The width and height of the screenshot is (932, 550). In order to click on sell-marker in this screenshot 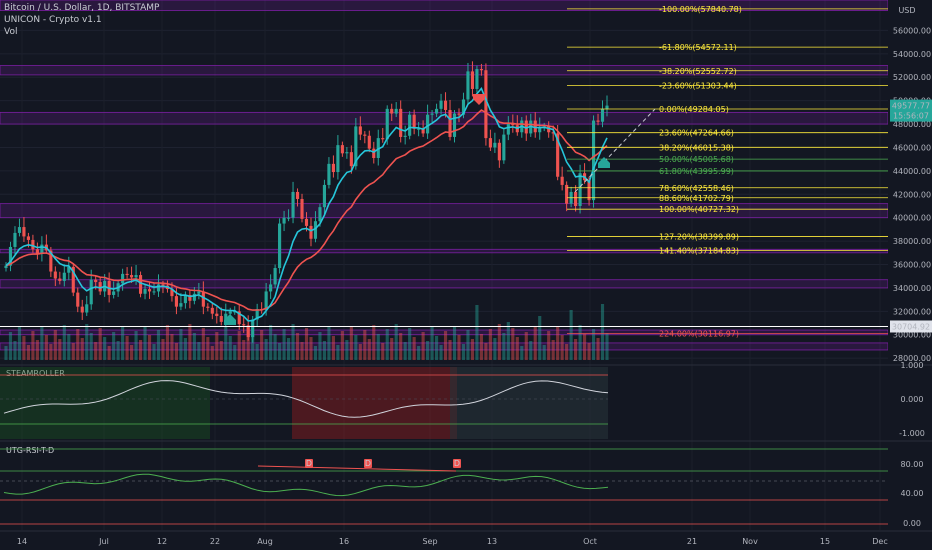, I will do `click(479, 99)`.